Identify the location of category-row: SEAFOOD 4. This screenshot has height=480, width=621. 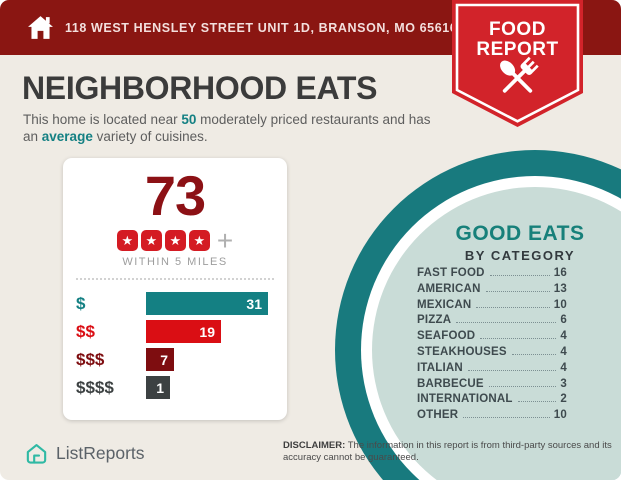
(492, 338).